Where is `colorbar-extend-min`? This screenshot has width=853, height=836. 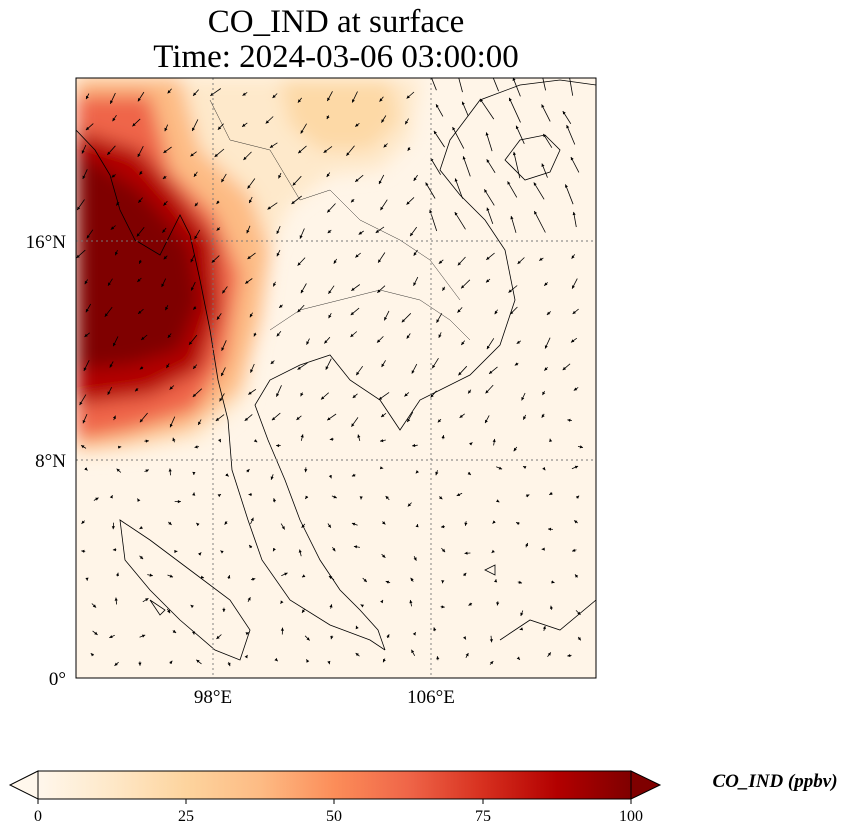
colorbar-extend-min is located at coordinates (23, 785).